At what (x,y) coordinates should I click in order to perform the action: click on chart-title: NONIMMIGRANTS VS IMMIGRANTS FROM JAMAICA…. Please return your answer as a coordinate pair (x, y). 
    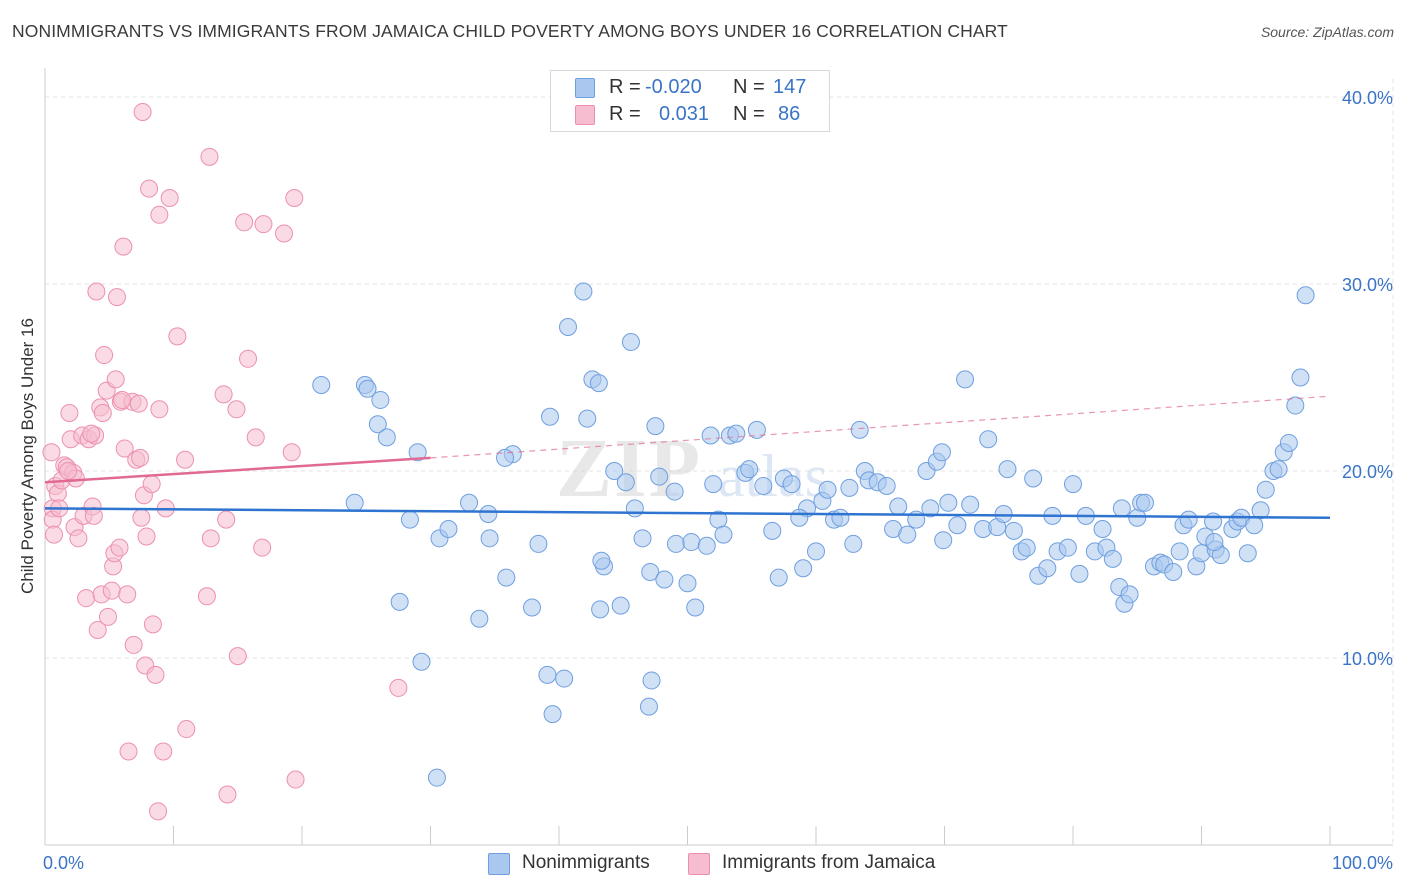
    Looking at the image, I should click on (510, 31).